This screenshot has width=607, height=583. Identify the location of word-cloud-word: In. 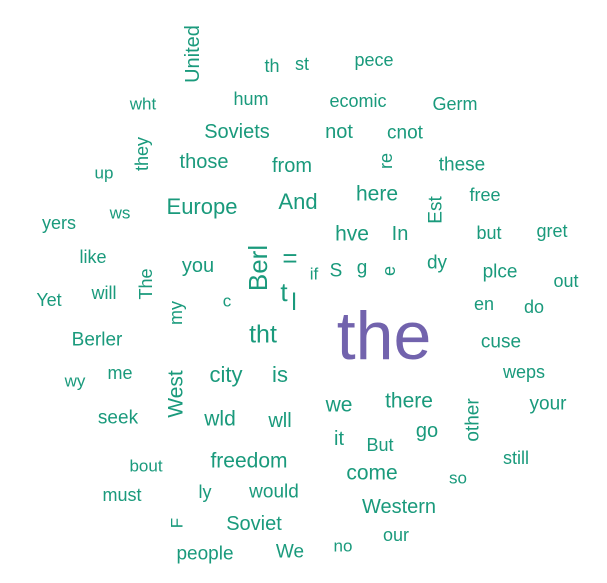
(400, 234).